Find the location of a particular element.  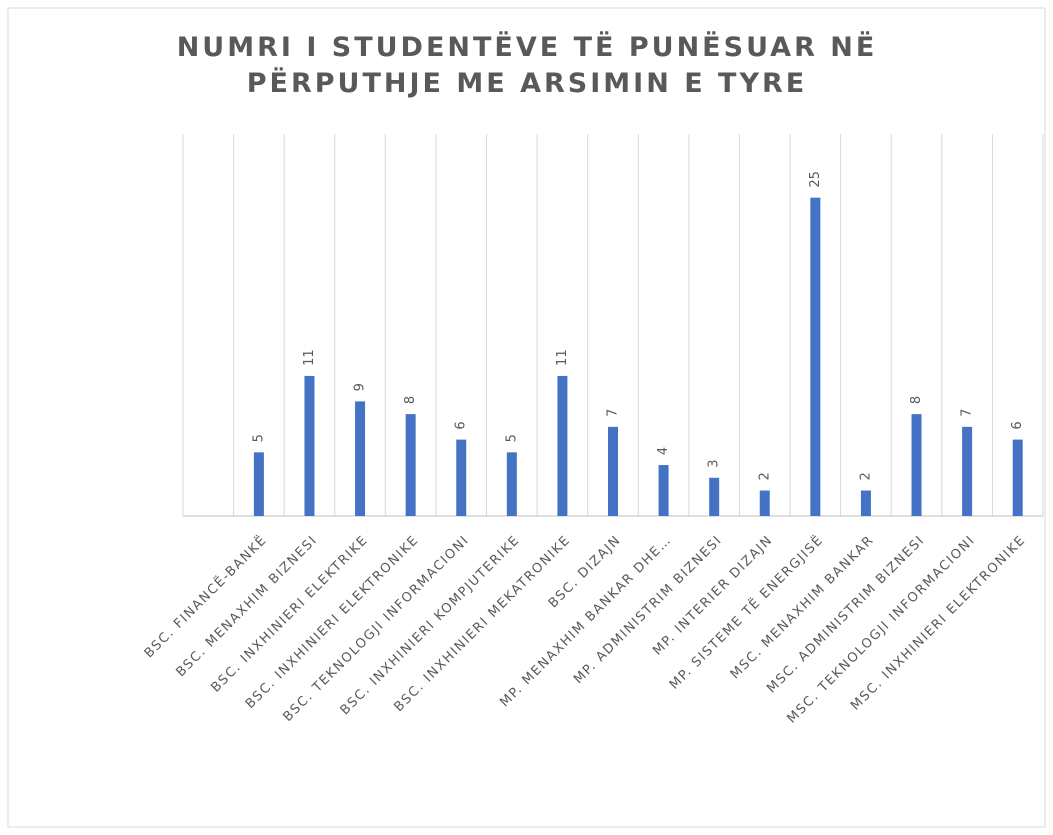

data-label: 25 is located at coordinates (815, 179).